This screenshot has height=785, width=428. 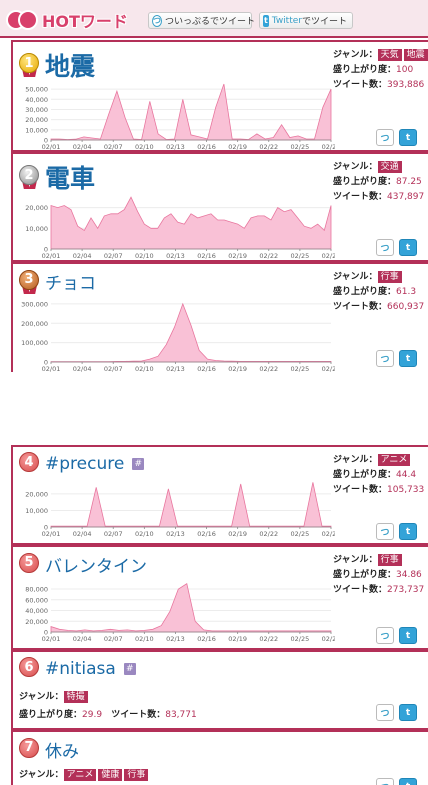 I want to click on topic-link: 地震, so click(x=70, y=66).